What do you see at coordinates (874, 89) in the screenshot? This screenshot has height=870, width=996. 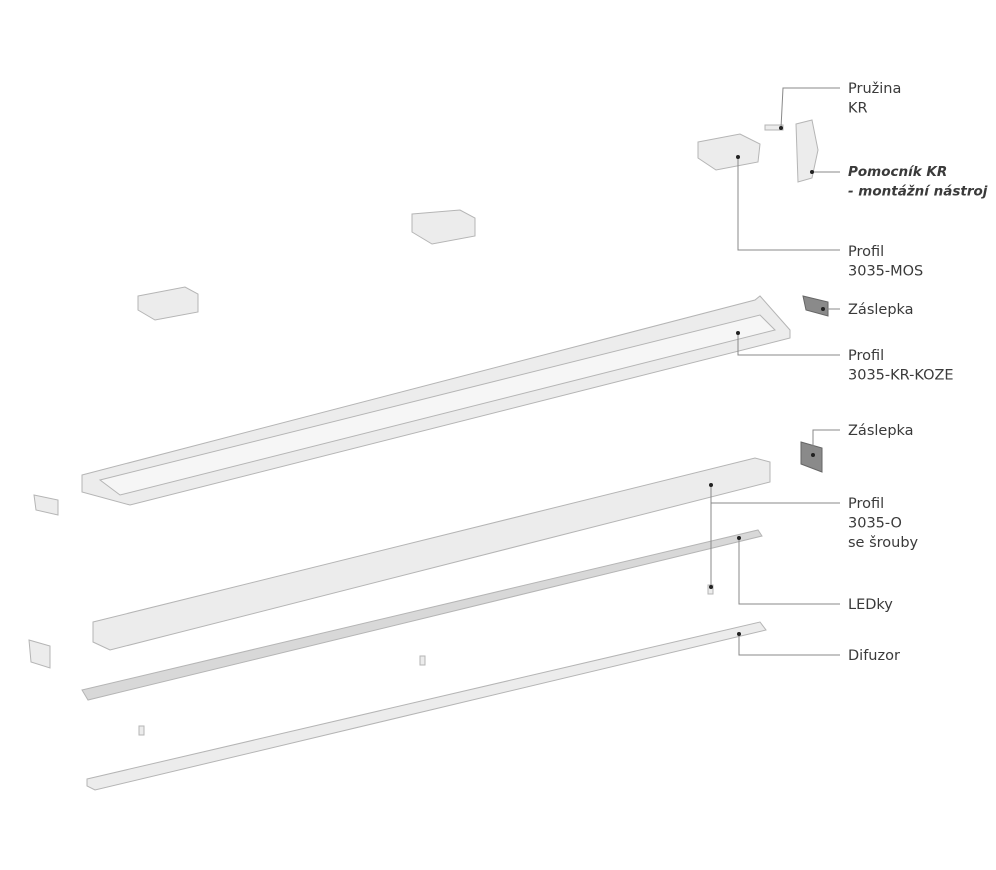 I see `part-label: Pružina` at bounding box center [874, 89].